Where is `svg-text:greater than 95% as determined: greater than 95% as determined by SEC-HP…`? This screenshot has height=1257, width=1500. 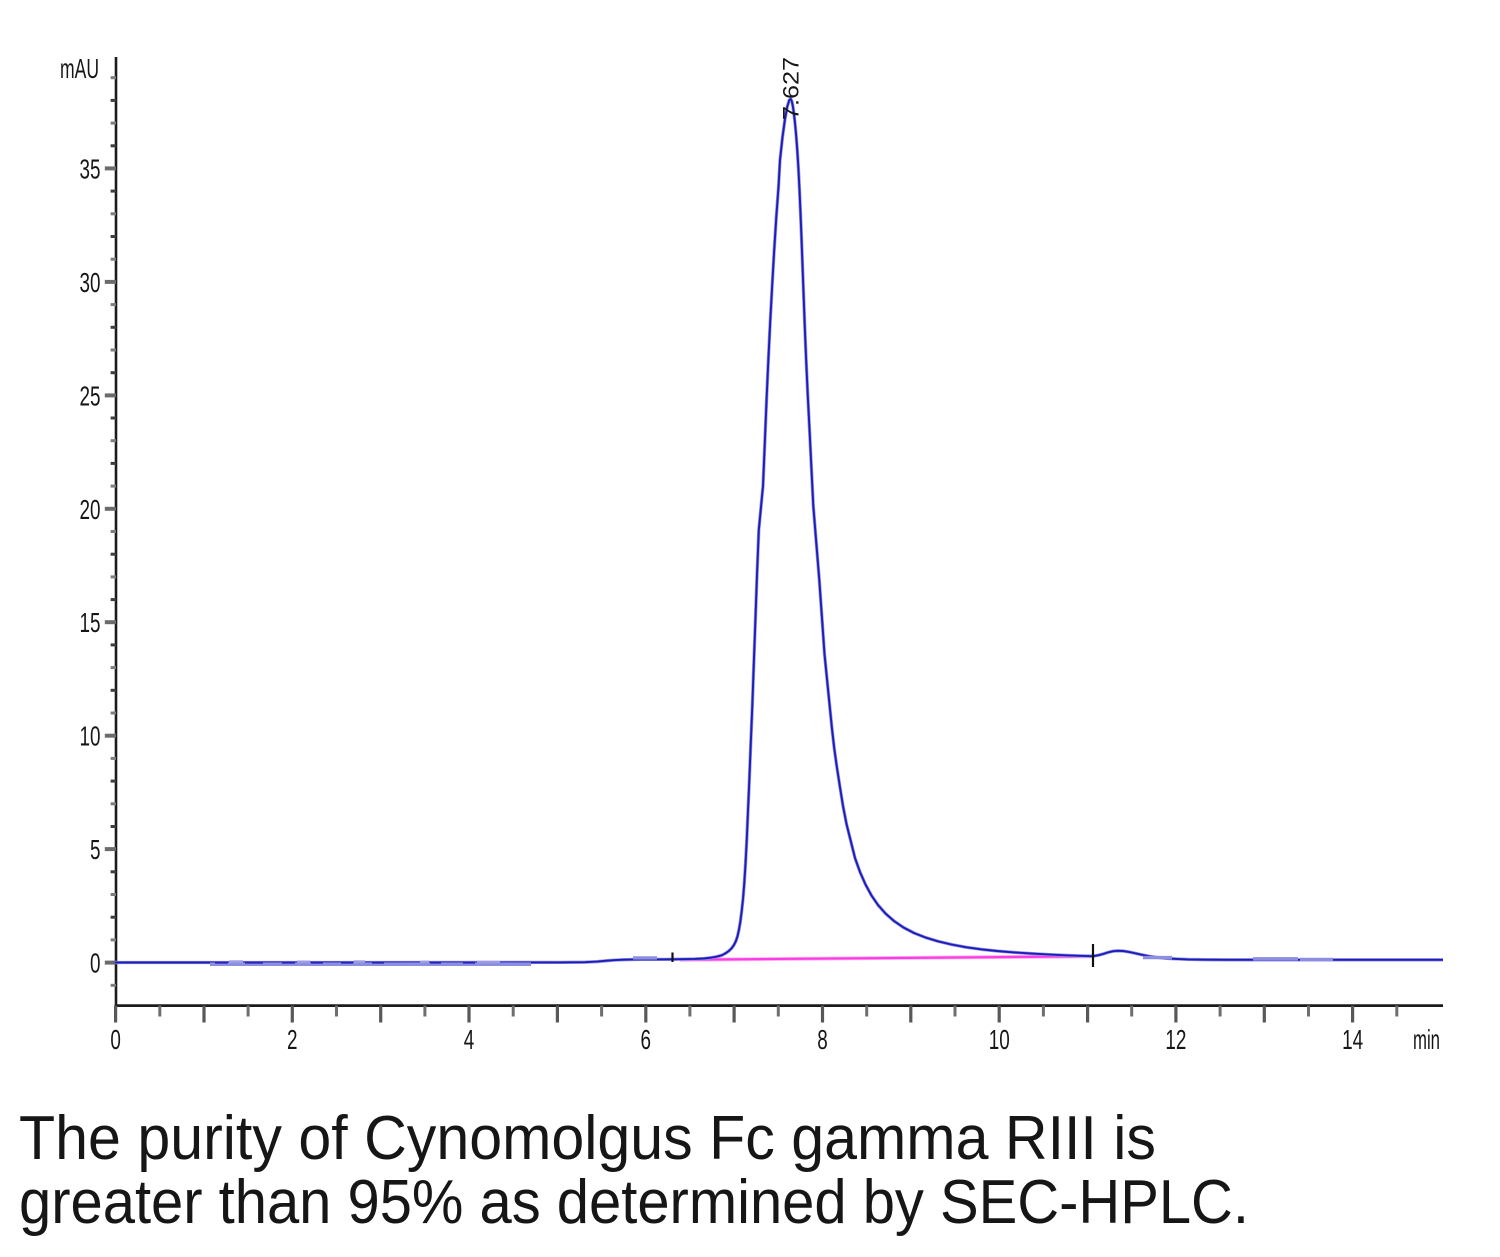
svg-text:greater than 95% as determined: greater than 95% as determined by SEC-HP… is located at coordinates (634, 1202).